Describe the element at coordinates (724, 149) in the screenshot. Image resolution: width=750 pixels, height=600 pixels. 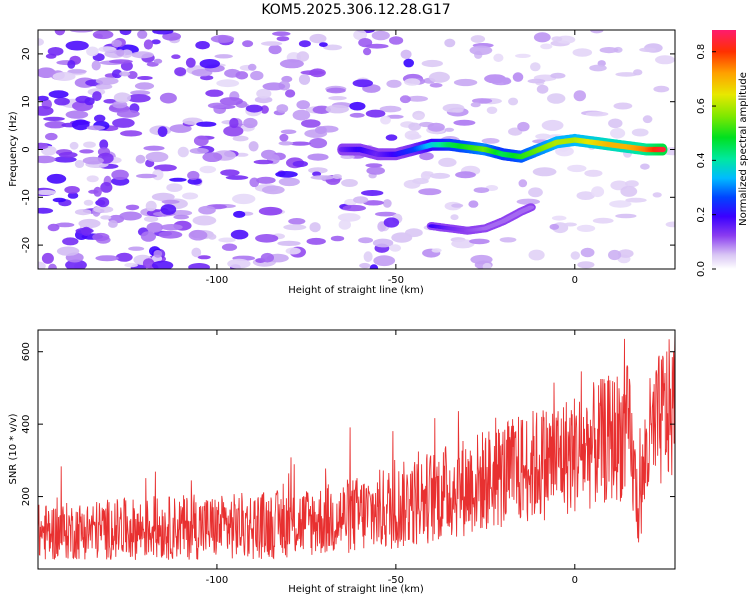
I see `colorbar-gradient` at that location.